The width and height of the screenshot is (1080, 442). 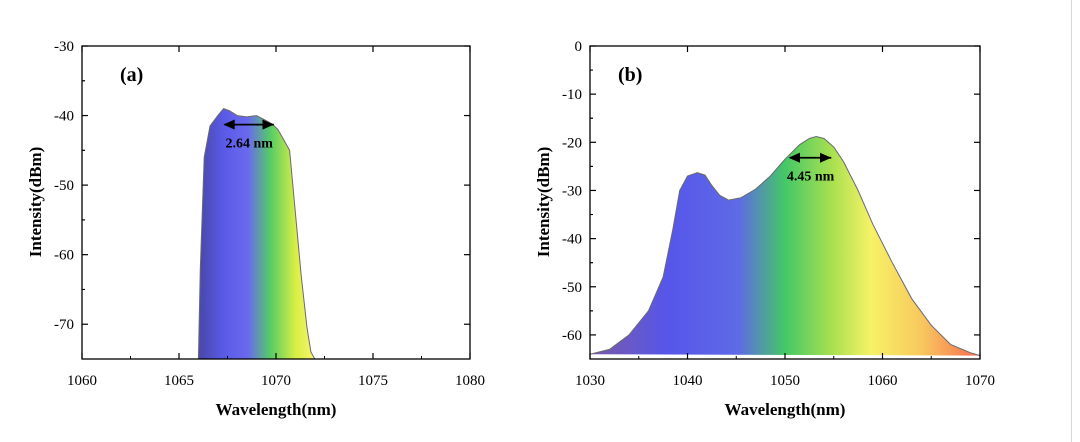 What do you see at coordinates (64, 325) in the screenshot?
I see `y-tick-label-a: -70` at bounding box center [64, 325].